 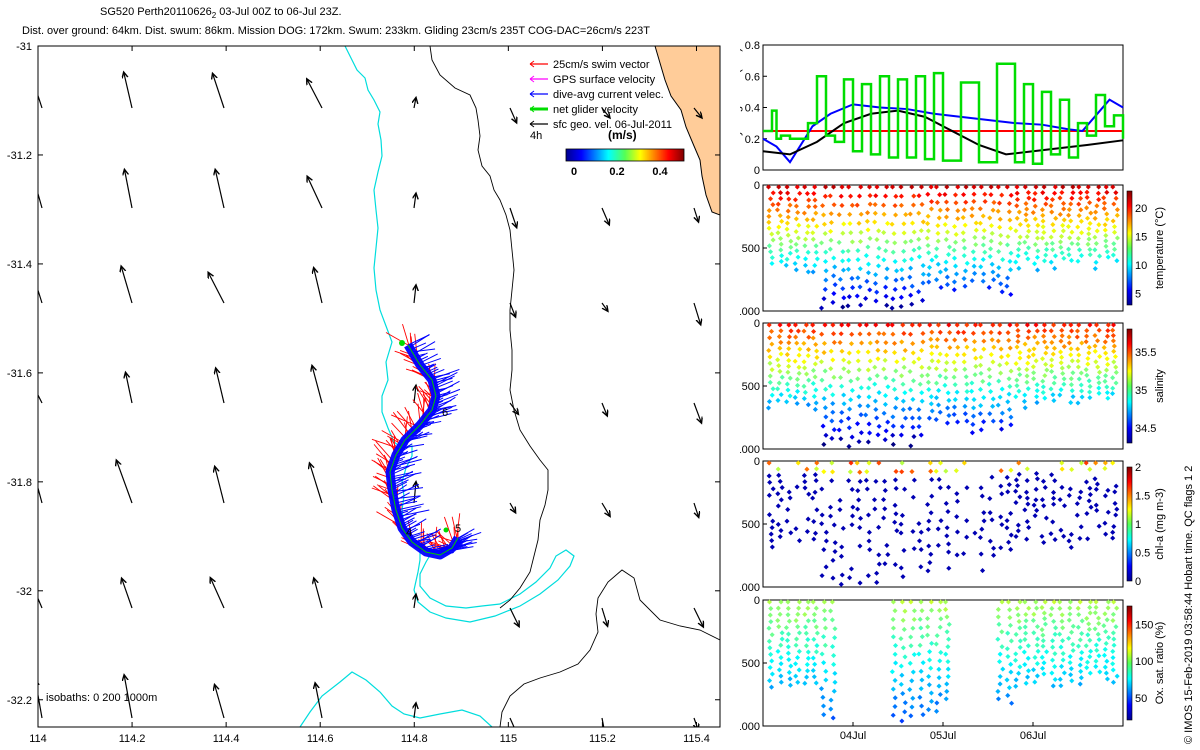 I want to click on current-vector, so click(x=428, y=536).